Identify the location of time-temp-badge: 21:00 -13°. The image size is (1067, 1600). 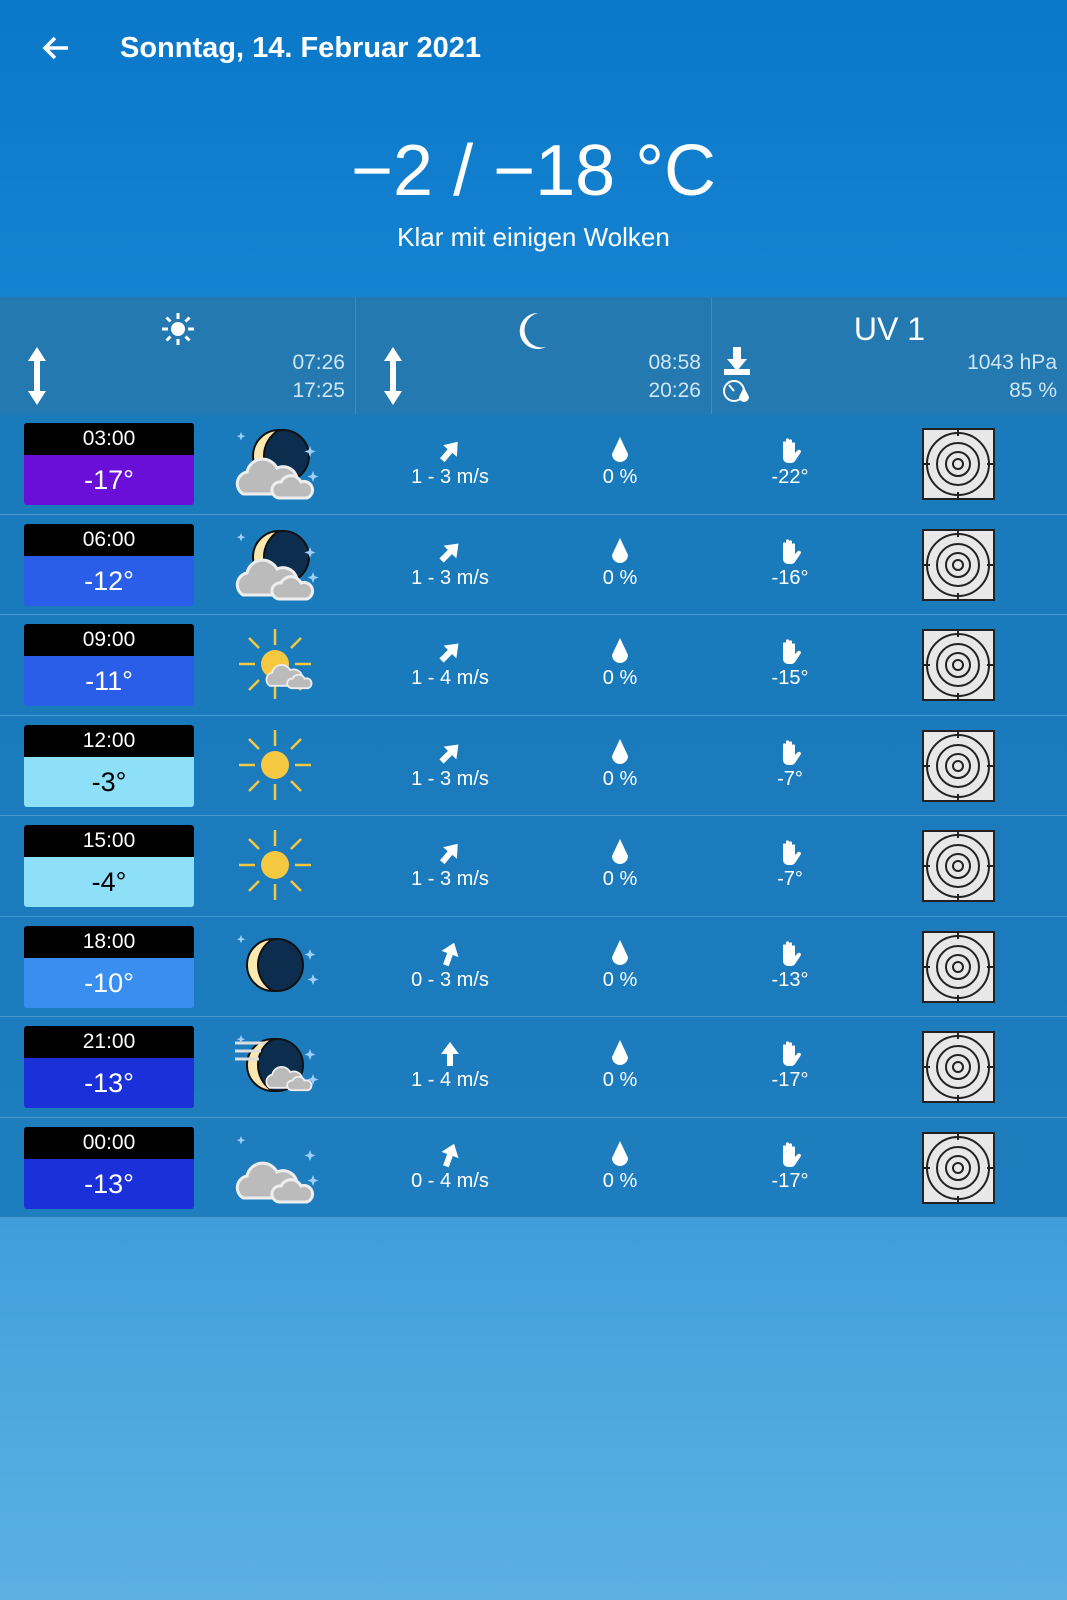
(109, 1067).